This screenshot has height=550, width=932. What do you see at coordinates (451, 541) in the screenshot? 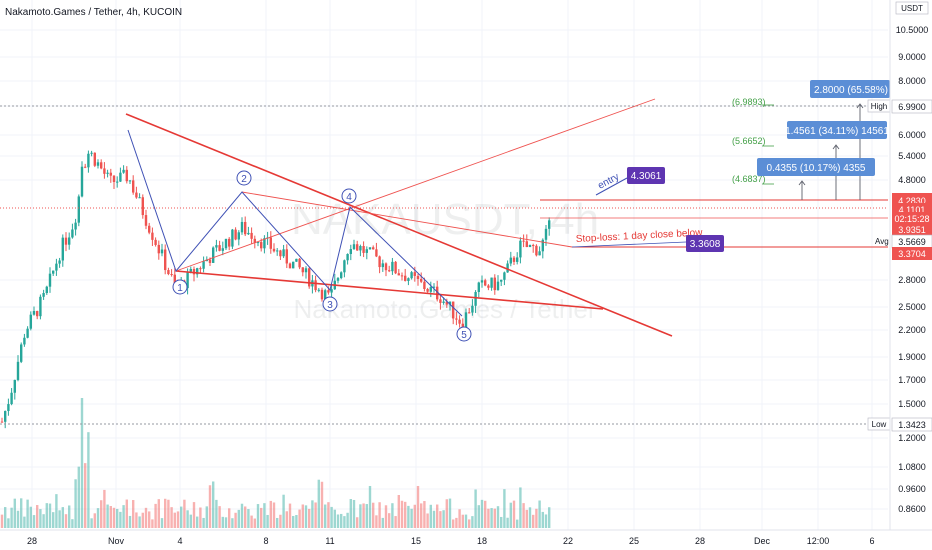
I see `time-axis: 28 Nov 4 8 11 15 18 22 25 28 Dec 12:00 6` at bounding box center [451, 541].